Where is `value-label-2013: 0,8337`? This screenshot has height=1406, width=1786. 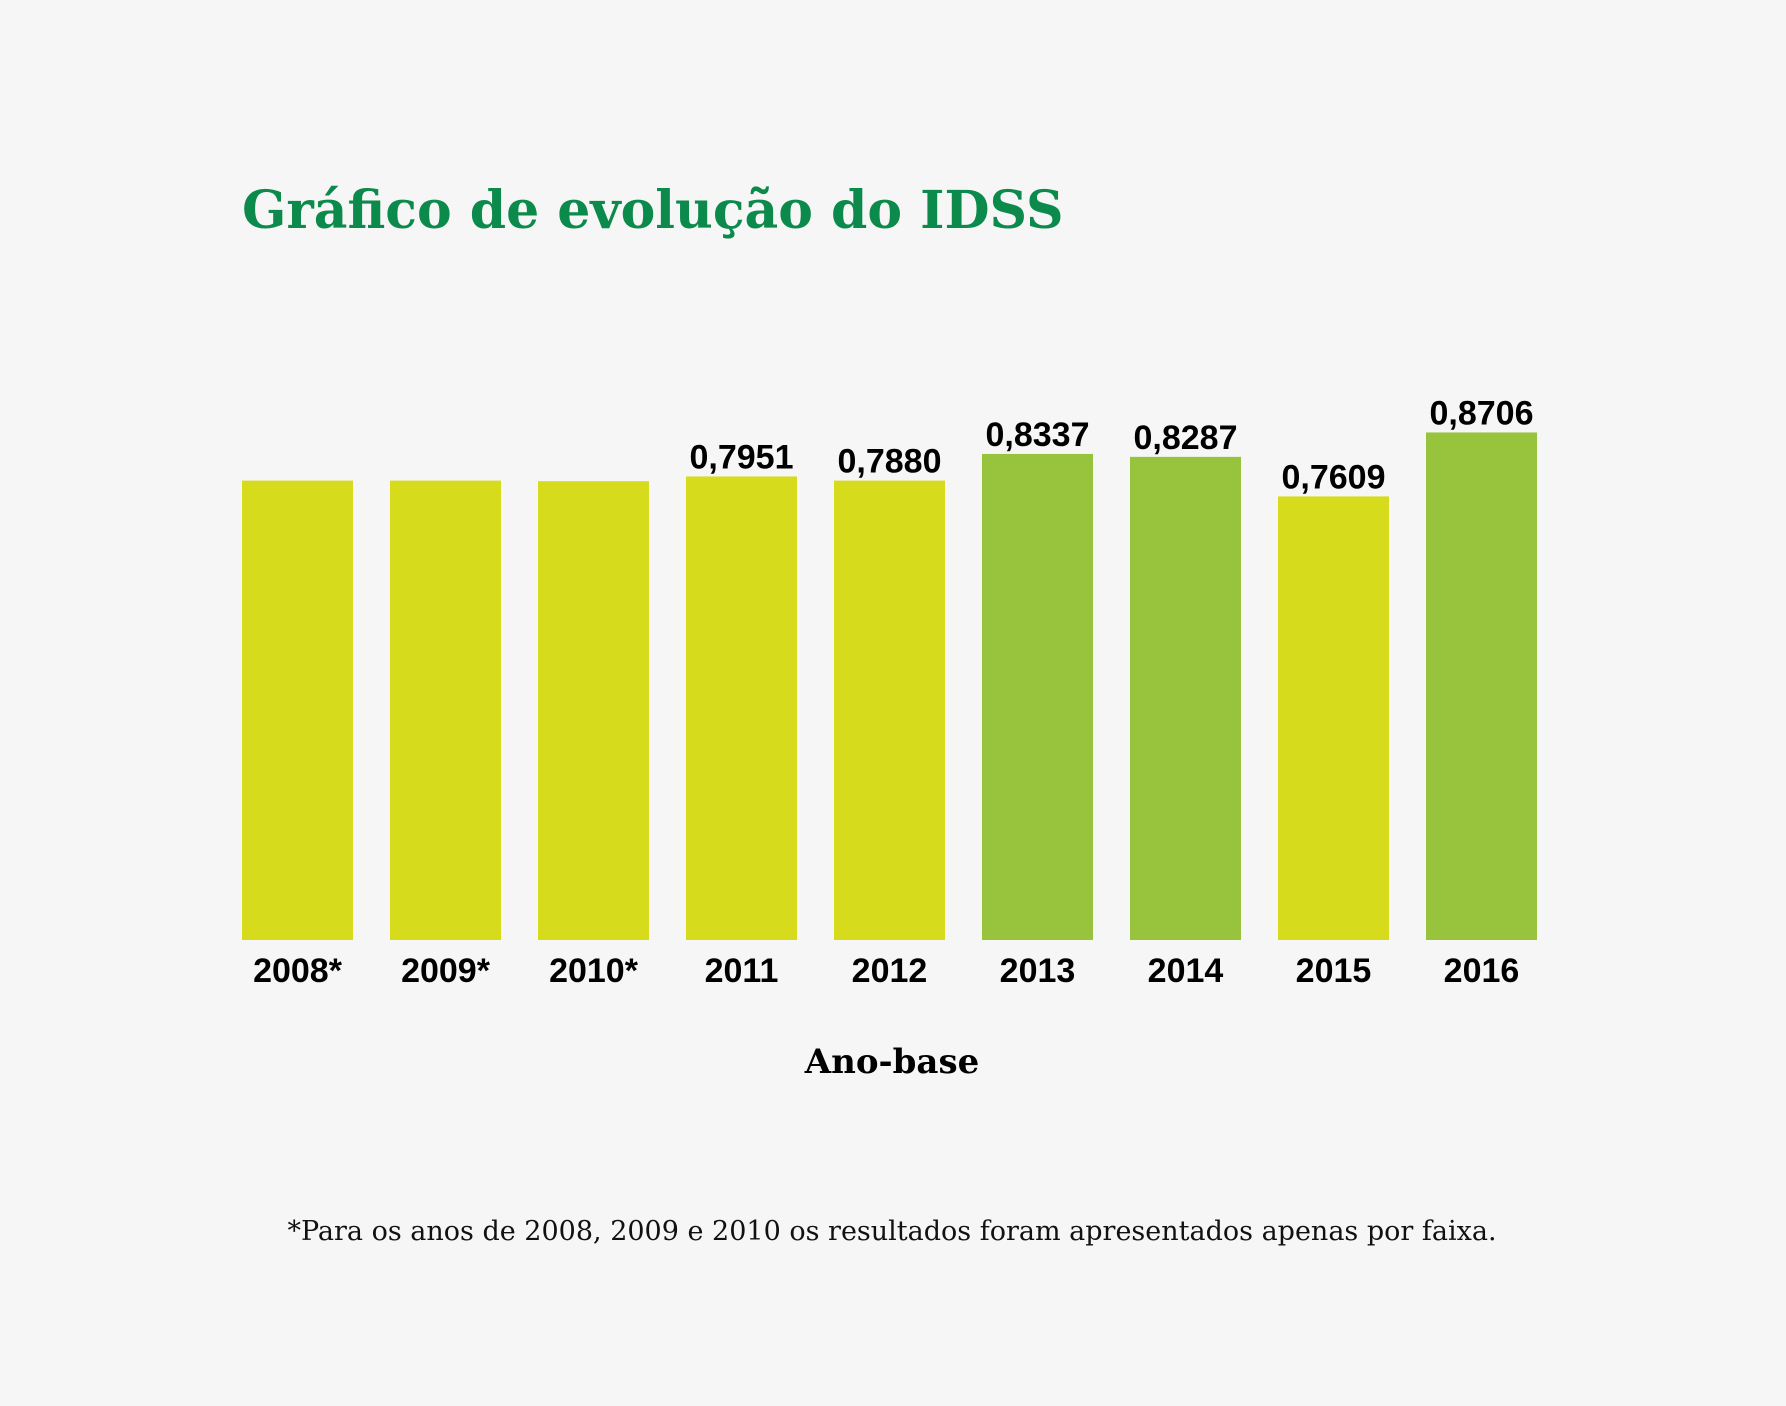 value-label-2013: 0,8337 is located at coordinates (1038, 435).